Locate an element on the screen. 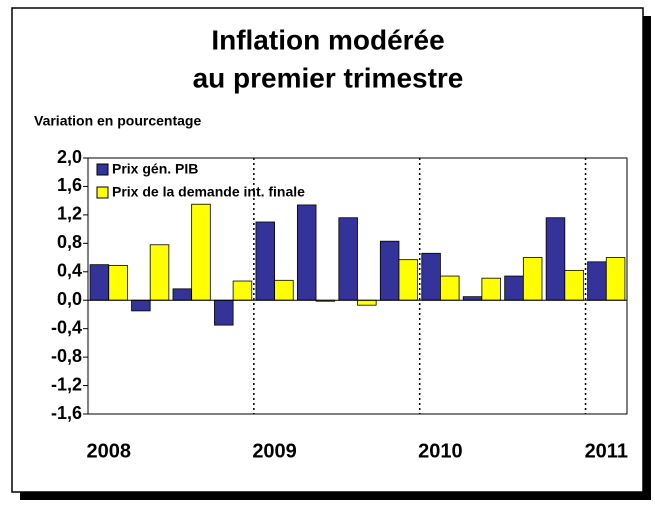  y-tick-label: 0,8 is located at coordinates (69, 242).